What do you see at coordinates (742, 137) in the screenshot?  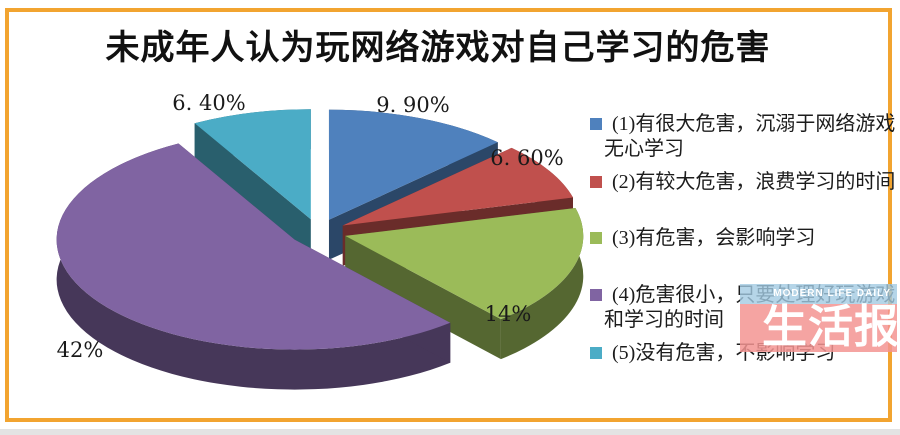 I see `legend-item-1: (1)有很大危害，沉溺于网络游戏无心学习` at bounding box center [742, 137].